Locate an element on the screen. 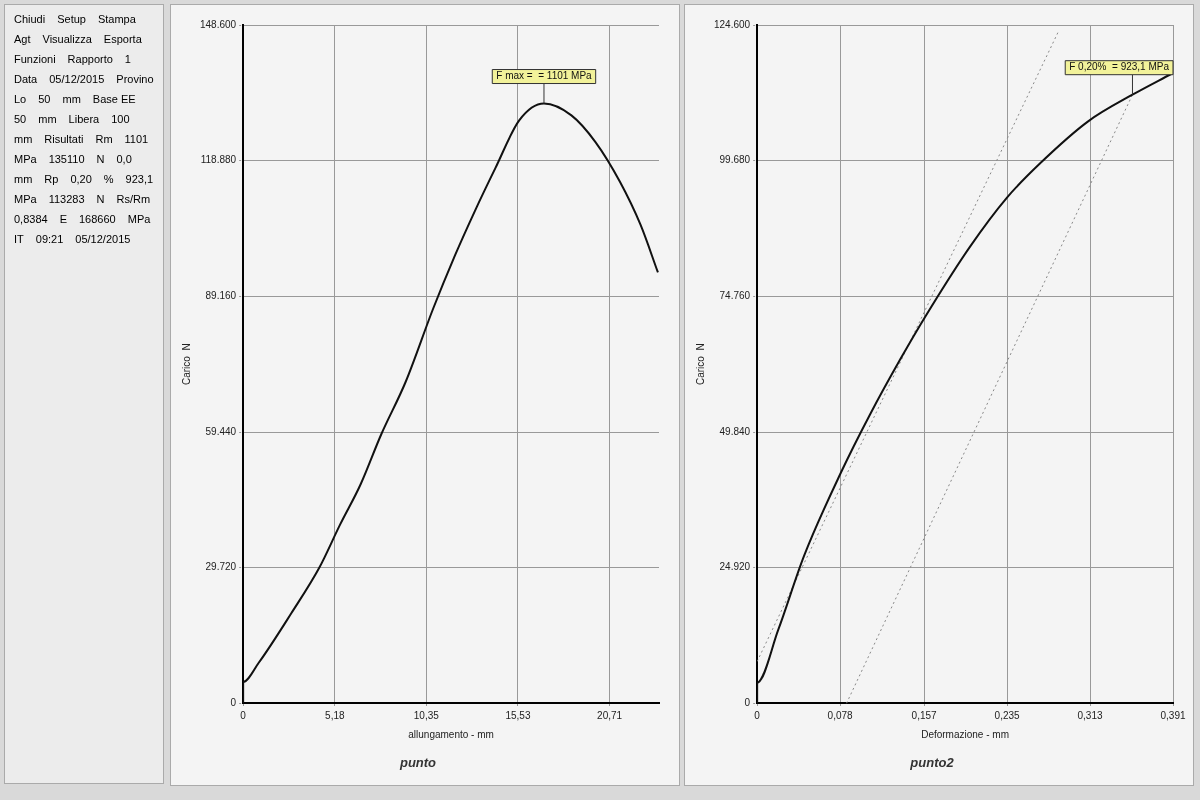 This screenshot has height=800, width=1200. y-tick-label: 24.920 is located at coordinates (735, 567).